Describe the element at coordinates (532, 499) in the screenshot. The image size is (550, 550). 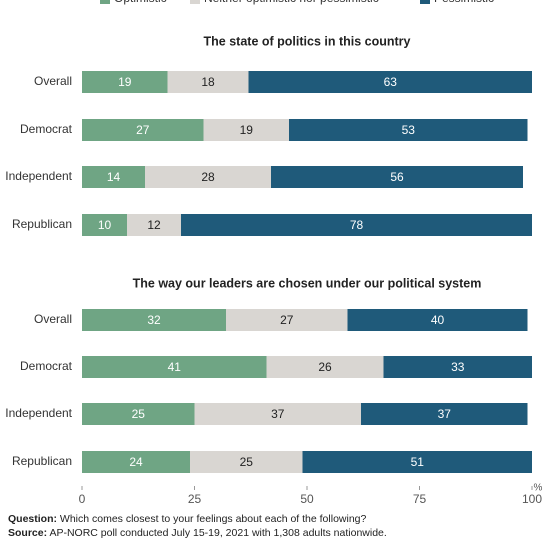
I see `x-tick-label: 100` at that location.